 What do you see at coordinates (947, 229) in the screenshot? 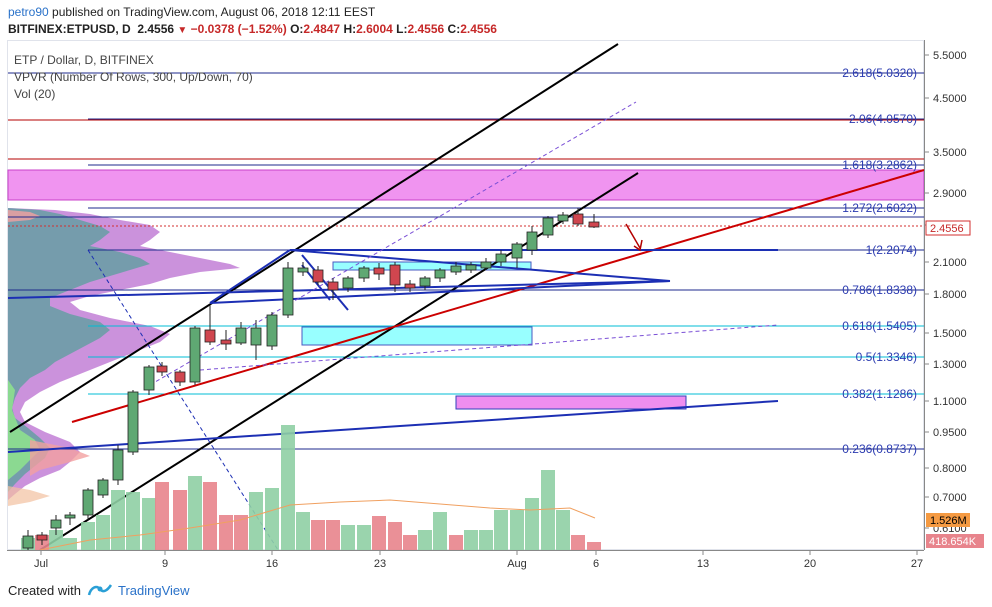
I see `last-price-tag: 2.4556` at bounding box center [947, 229].